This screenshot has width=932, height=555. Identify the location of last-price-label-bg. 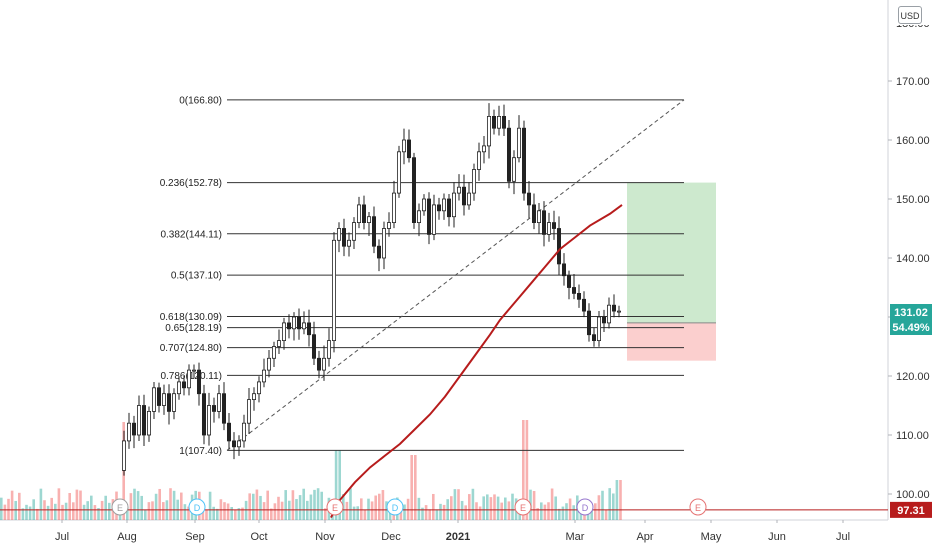
(911, 312).